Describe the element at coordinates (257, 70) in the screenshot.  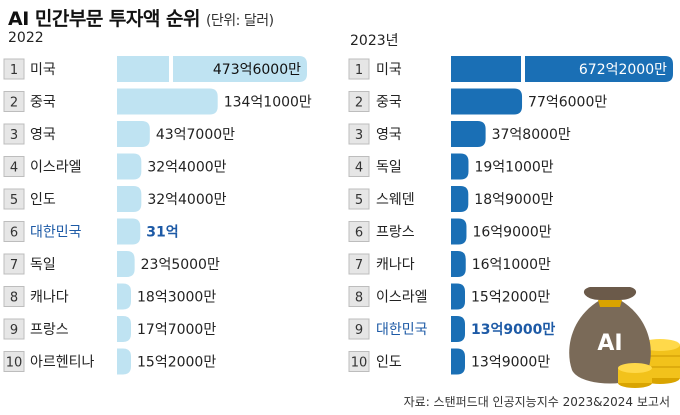
I see `value-label: 473억6000만` at that location.